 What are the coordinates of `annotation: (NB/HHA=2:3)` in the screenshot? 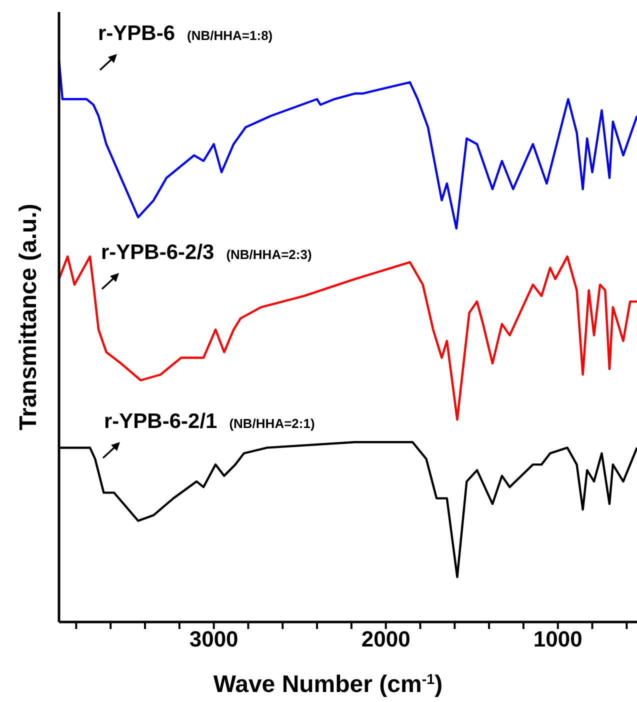 It's located at (269, 254).